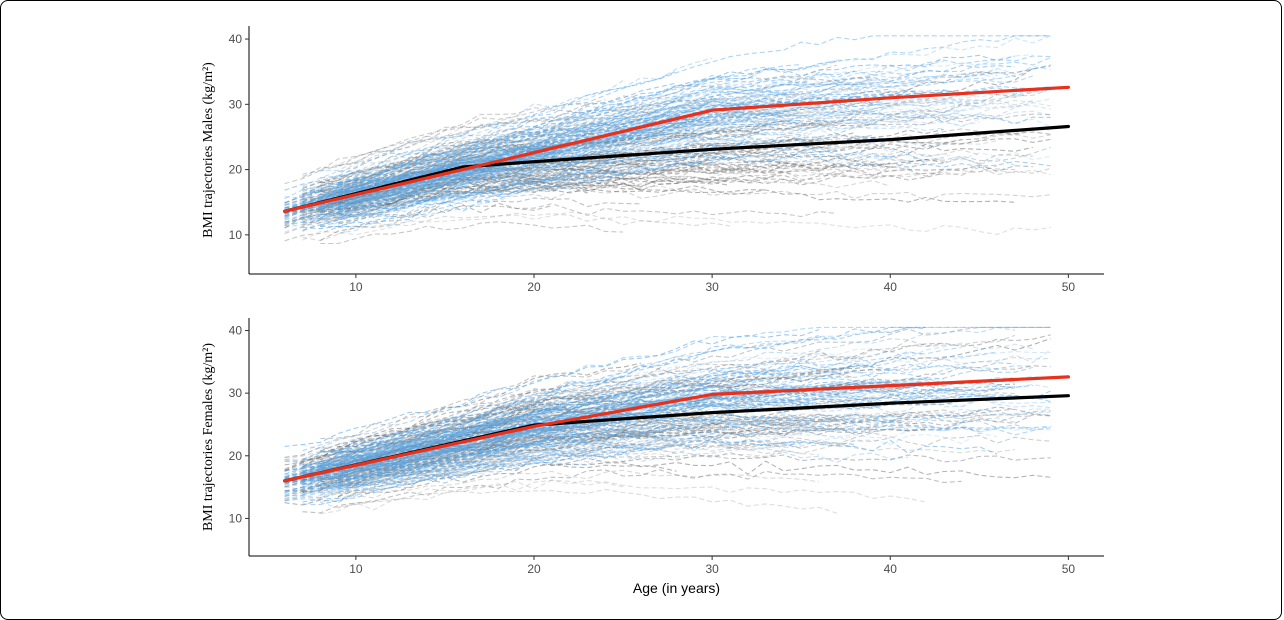 This screenshot has width=1284, height=620. I want to click on mean-lines-females, so click(677, 429).